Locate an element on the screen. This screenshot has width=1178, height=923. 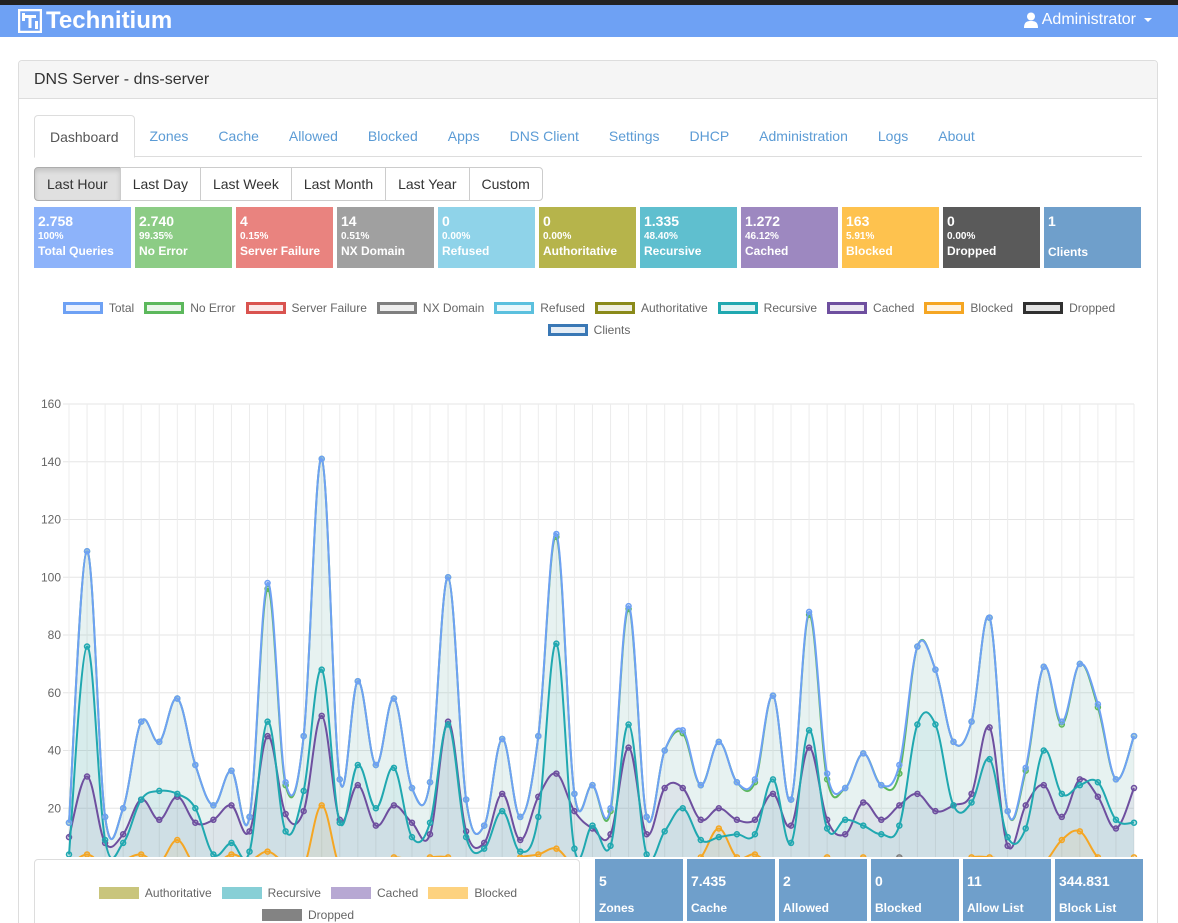
tab-logs: Logs is located at coordinates (893, 136).